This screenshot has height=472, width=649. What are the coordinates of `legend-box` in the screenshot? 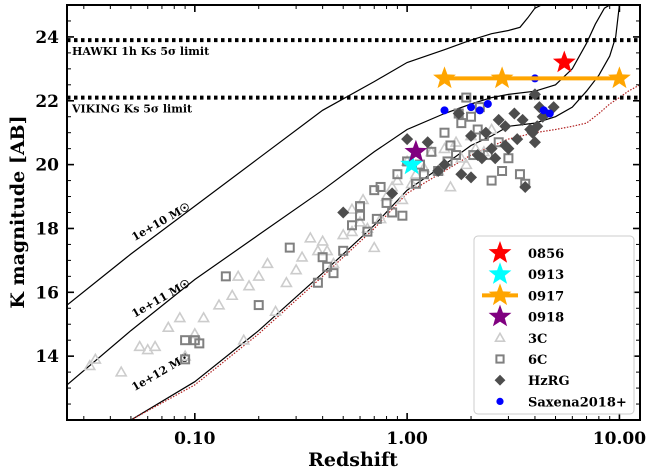 It's located at (554, 325).